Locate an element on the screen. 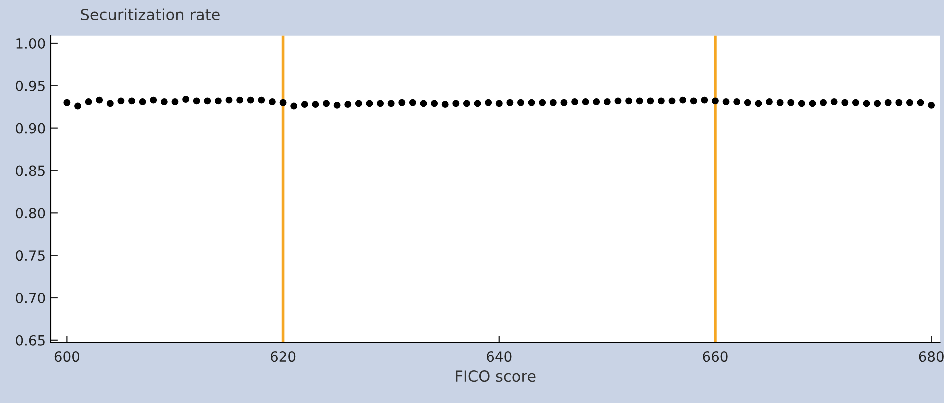 The image size is (944, 403). x-tick-label: 680 is located at coordinates (931, 357).